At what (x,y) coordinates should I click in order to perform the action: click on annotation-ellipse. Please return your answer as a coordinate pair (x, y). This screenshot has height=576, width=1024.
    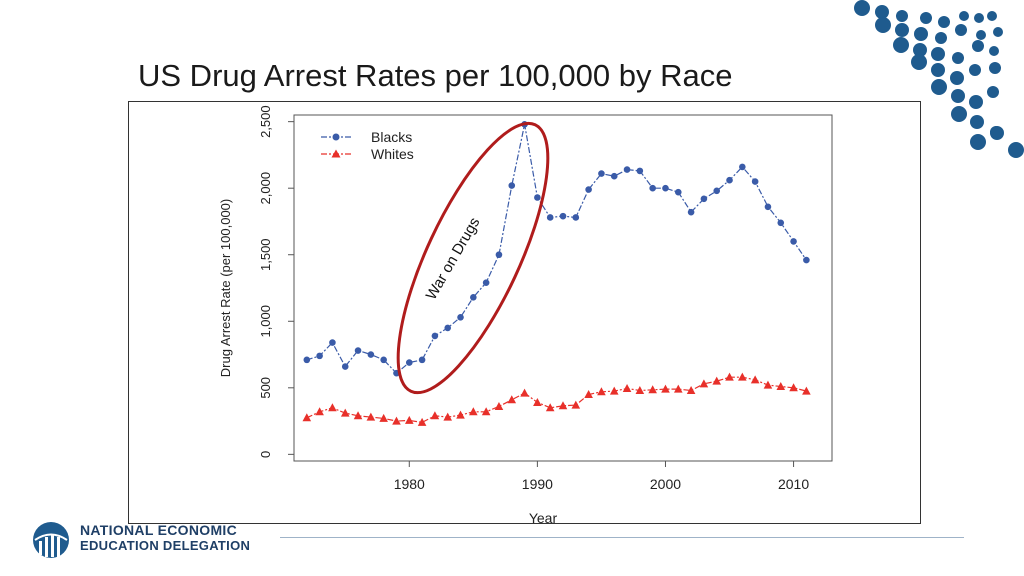
    Looking at the image, I should click on (473, 258).